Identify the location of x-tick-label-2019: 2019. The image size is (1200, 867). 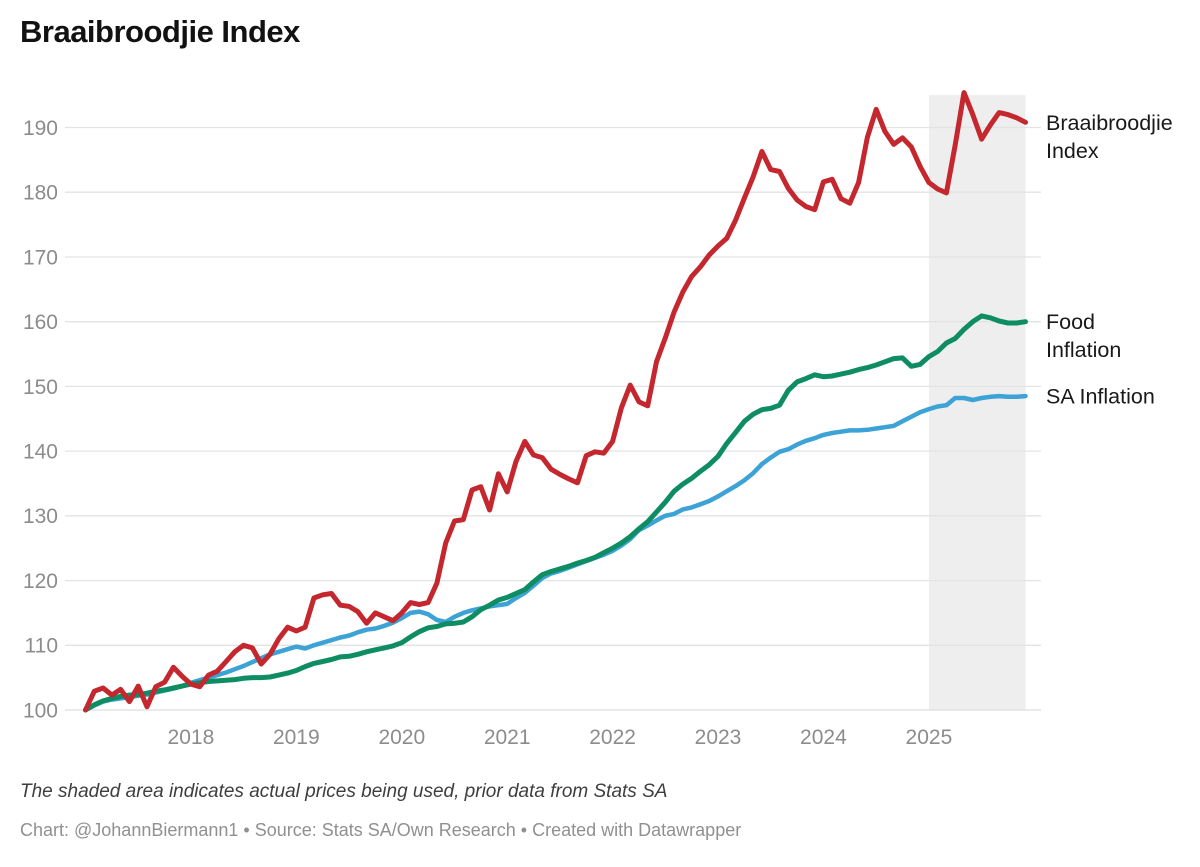
(296, 737).